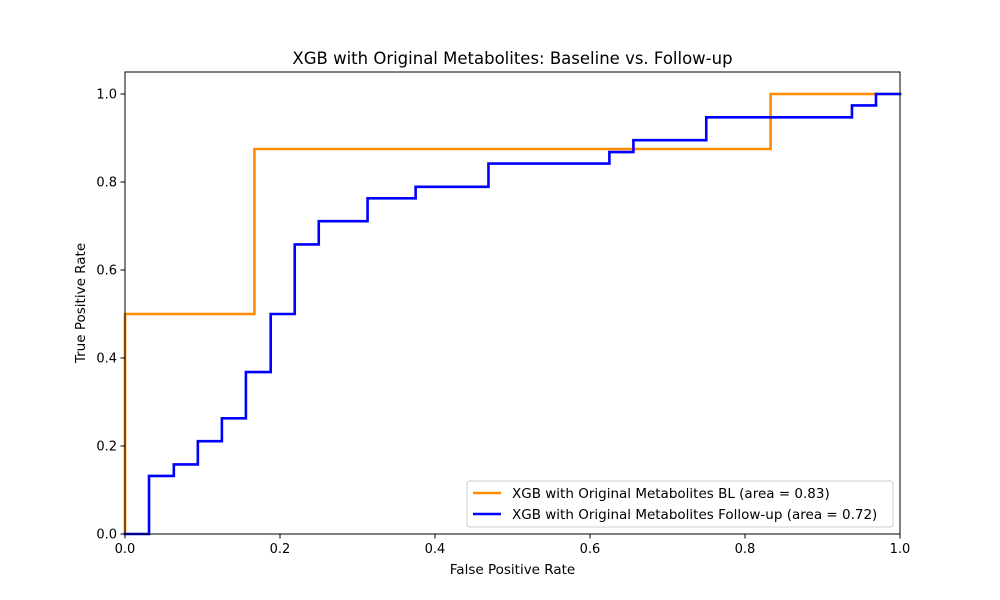 The height and width of the screenshot is (600, 1000). I want to click on x-axis-ticks: 0.0 0.2 0.4 0.6 0.8 1.0, so click(513, 545).